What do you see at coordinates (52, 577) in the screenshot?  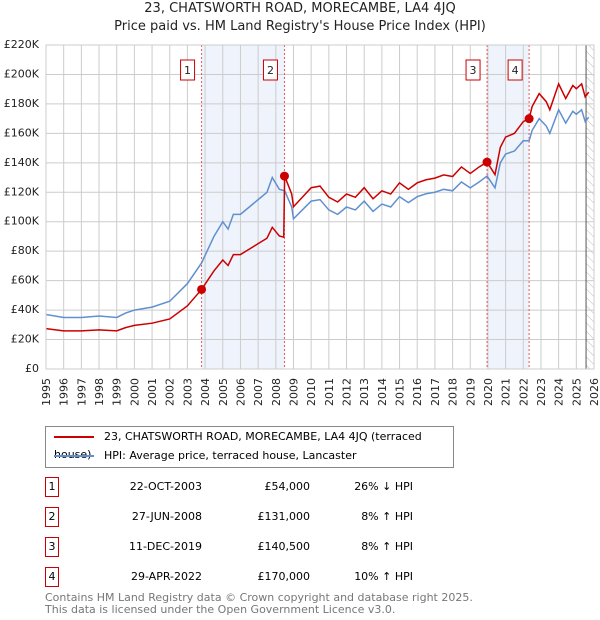 I see `sale-marker-label: 4` at bounding box center [52, 577].